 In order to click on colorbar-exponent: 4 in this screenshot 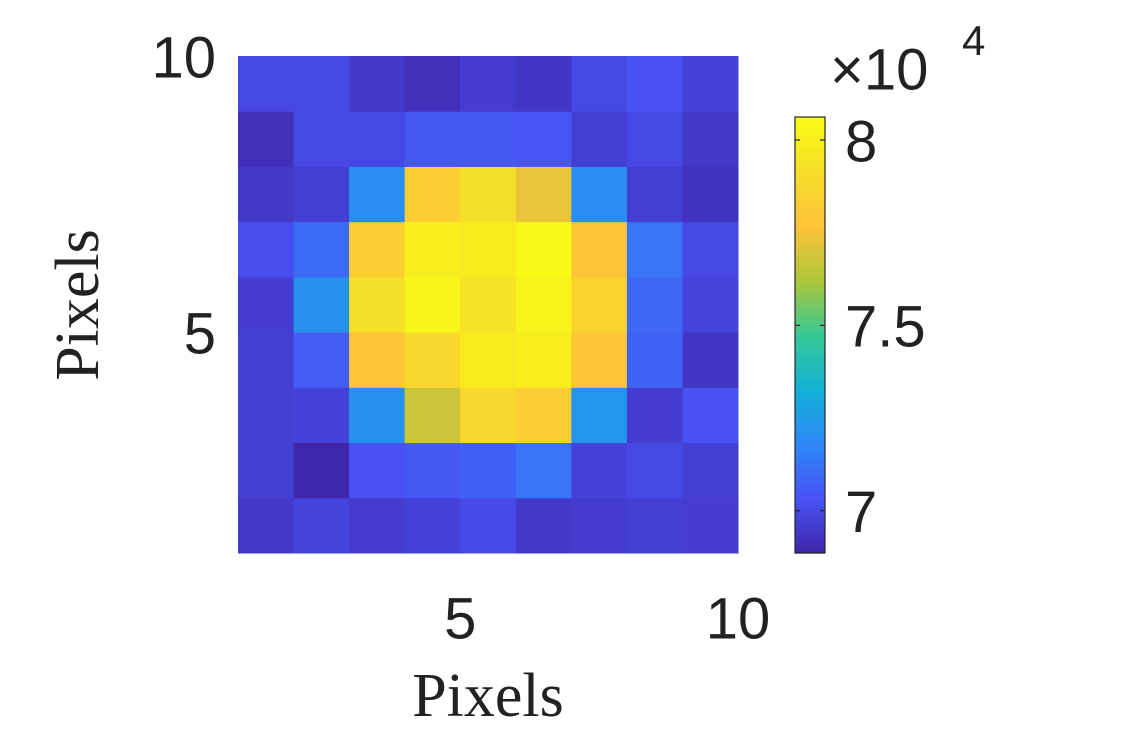, I will do `click(973, 40)`.